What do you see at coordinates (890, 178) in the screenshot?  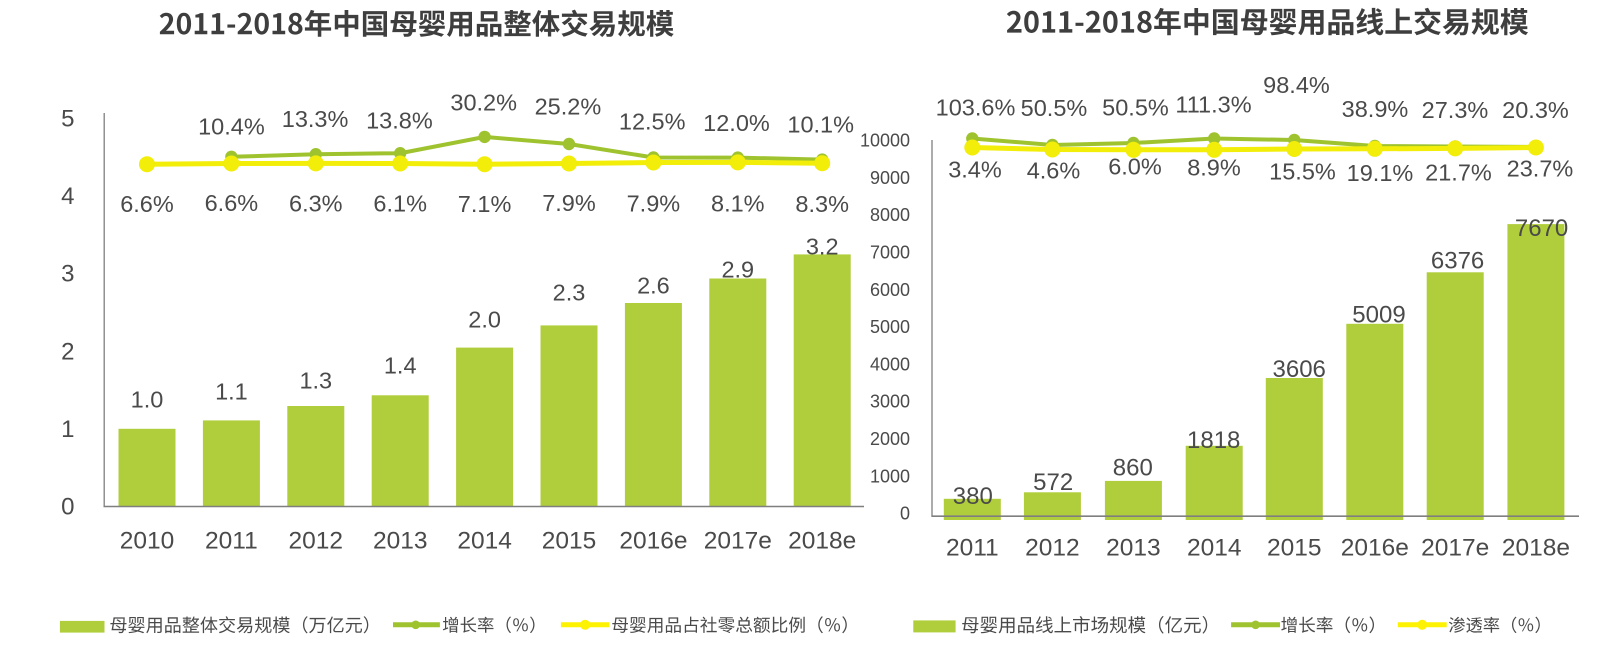 I see `svg-text: 9000` at bounding box center [890, 178].